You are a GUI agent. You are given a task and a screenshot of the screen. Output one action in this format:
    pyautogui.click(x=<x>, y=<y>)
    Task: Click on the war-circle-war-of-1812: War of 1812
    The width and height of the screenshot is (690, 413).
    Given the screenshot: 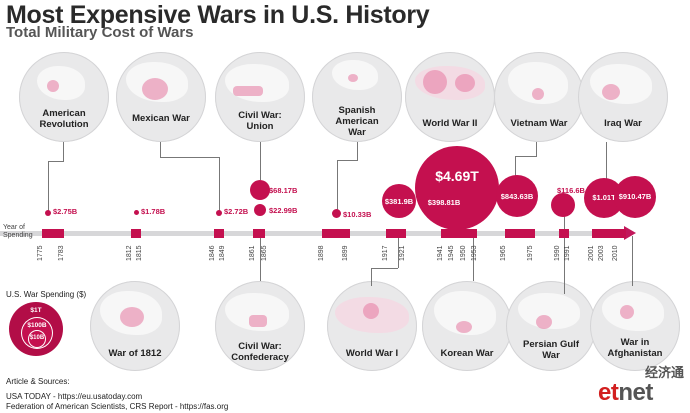 What is the action you would take?
    pyautogui.click(x=135, y=326)
    